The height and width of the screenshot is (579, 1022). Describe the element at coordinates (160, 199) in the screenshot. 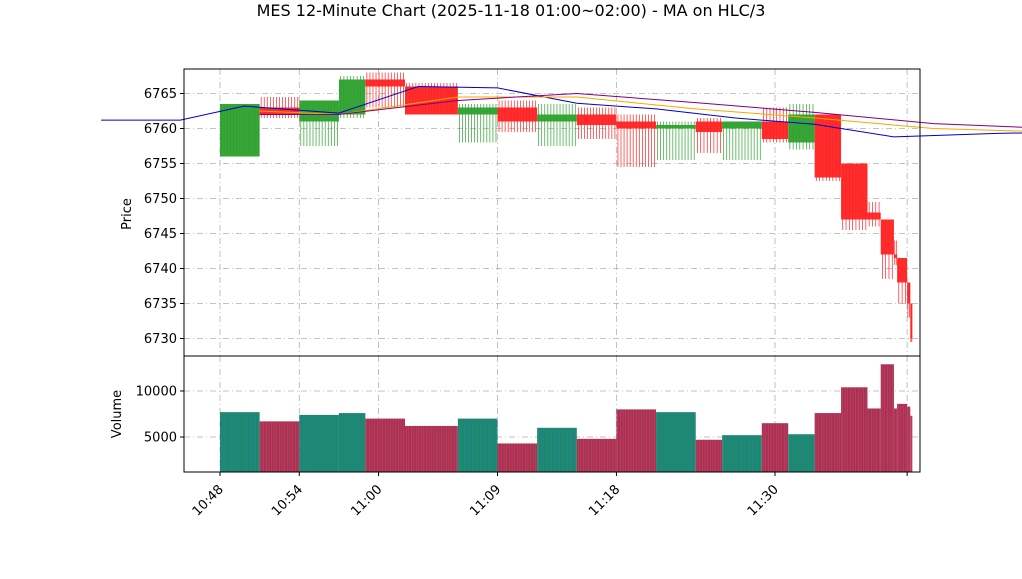

I see `price-tick-label: 6750` at that location.